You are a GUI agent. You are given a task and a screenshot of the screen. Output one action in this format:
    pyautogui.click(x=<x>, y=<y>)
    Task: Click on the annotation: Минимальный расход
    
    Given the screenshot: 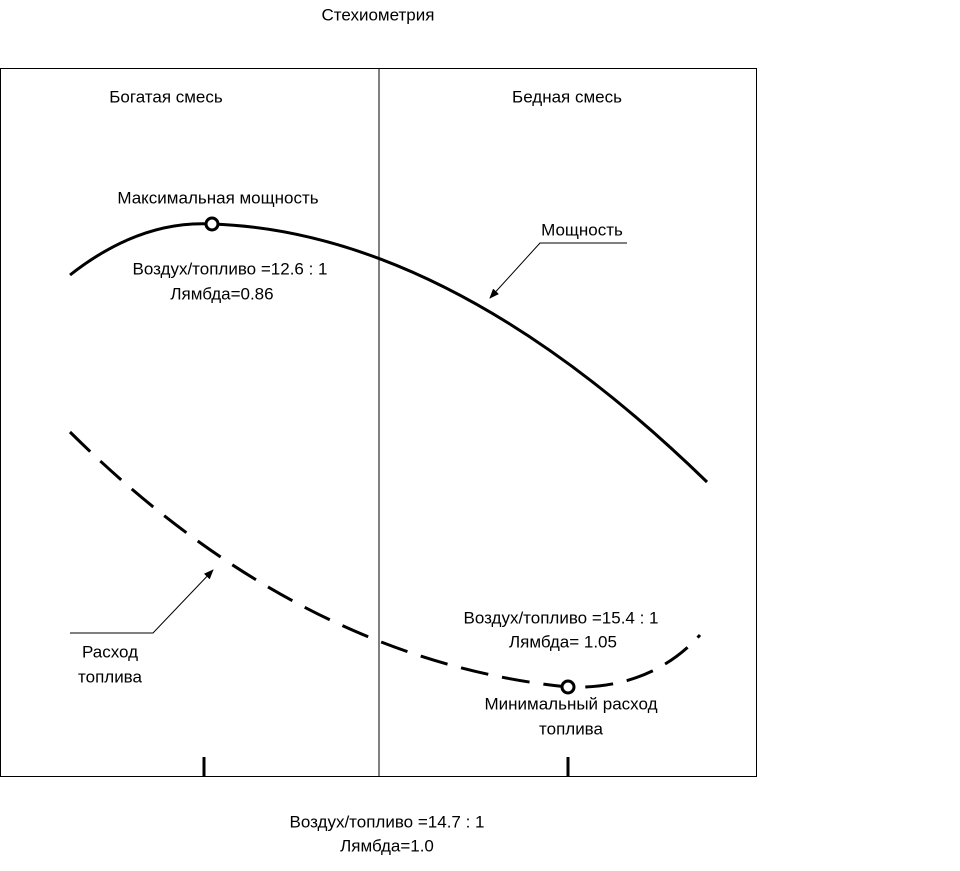 What is the action you would take?
    pyautogui.click(x=570, y=703)
    